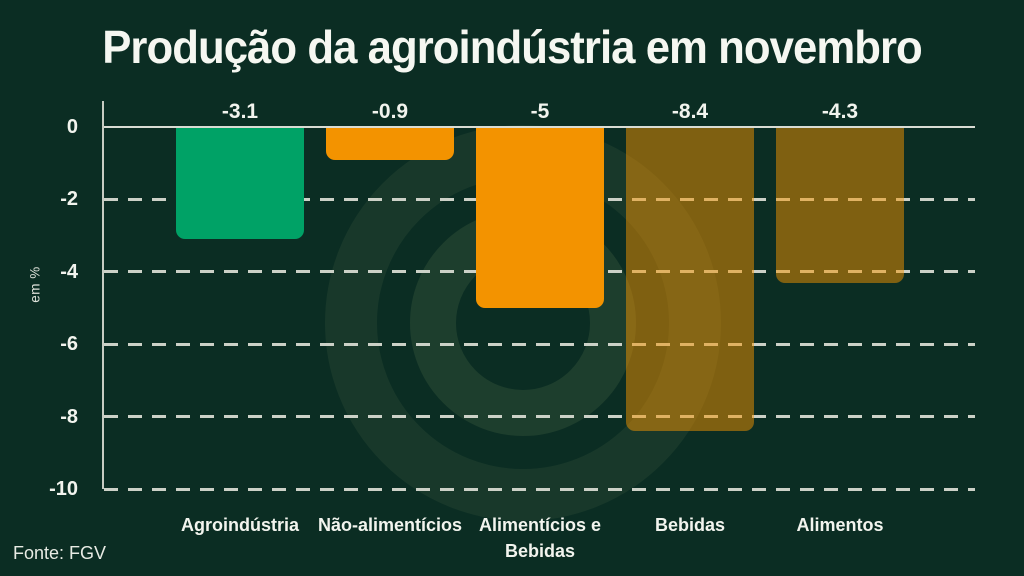 This screenshot has width=1024, height=576. Describe the element at coordinates (539, 417) in the screenshot. I see `gridline--8` at that location.